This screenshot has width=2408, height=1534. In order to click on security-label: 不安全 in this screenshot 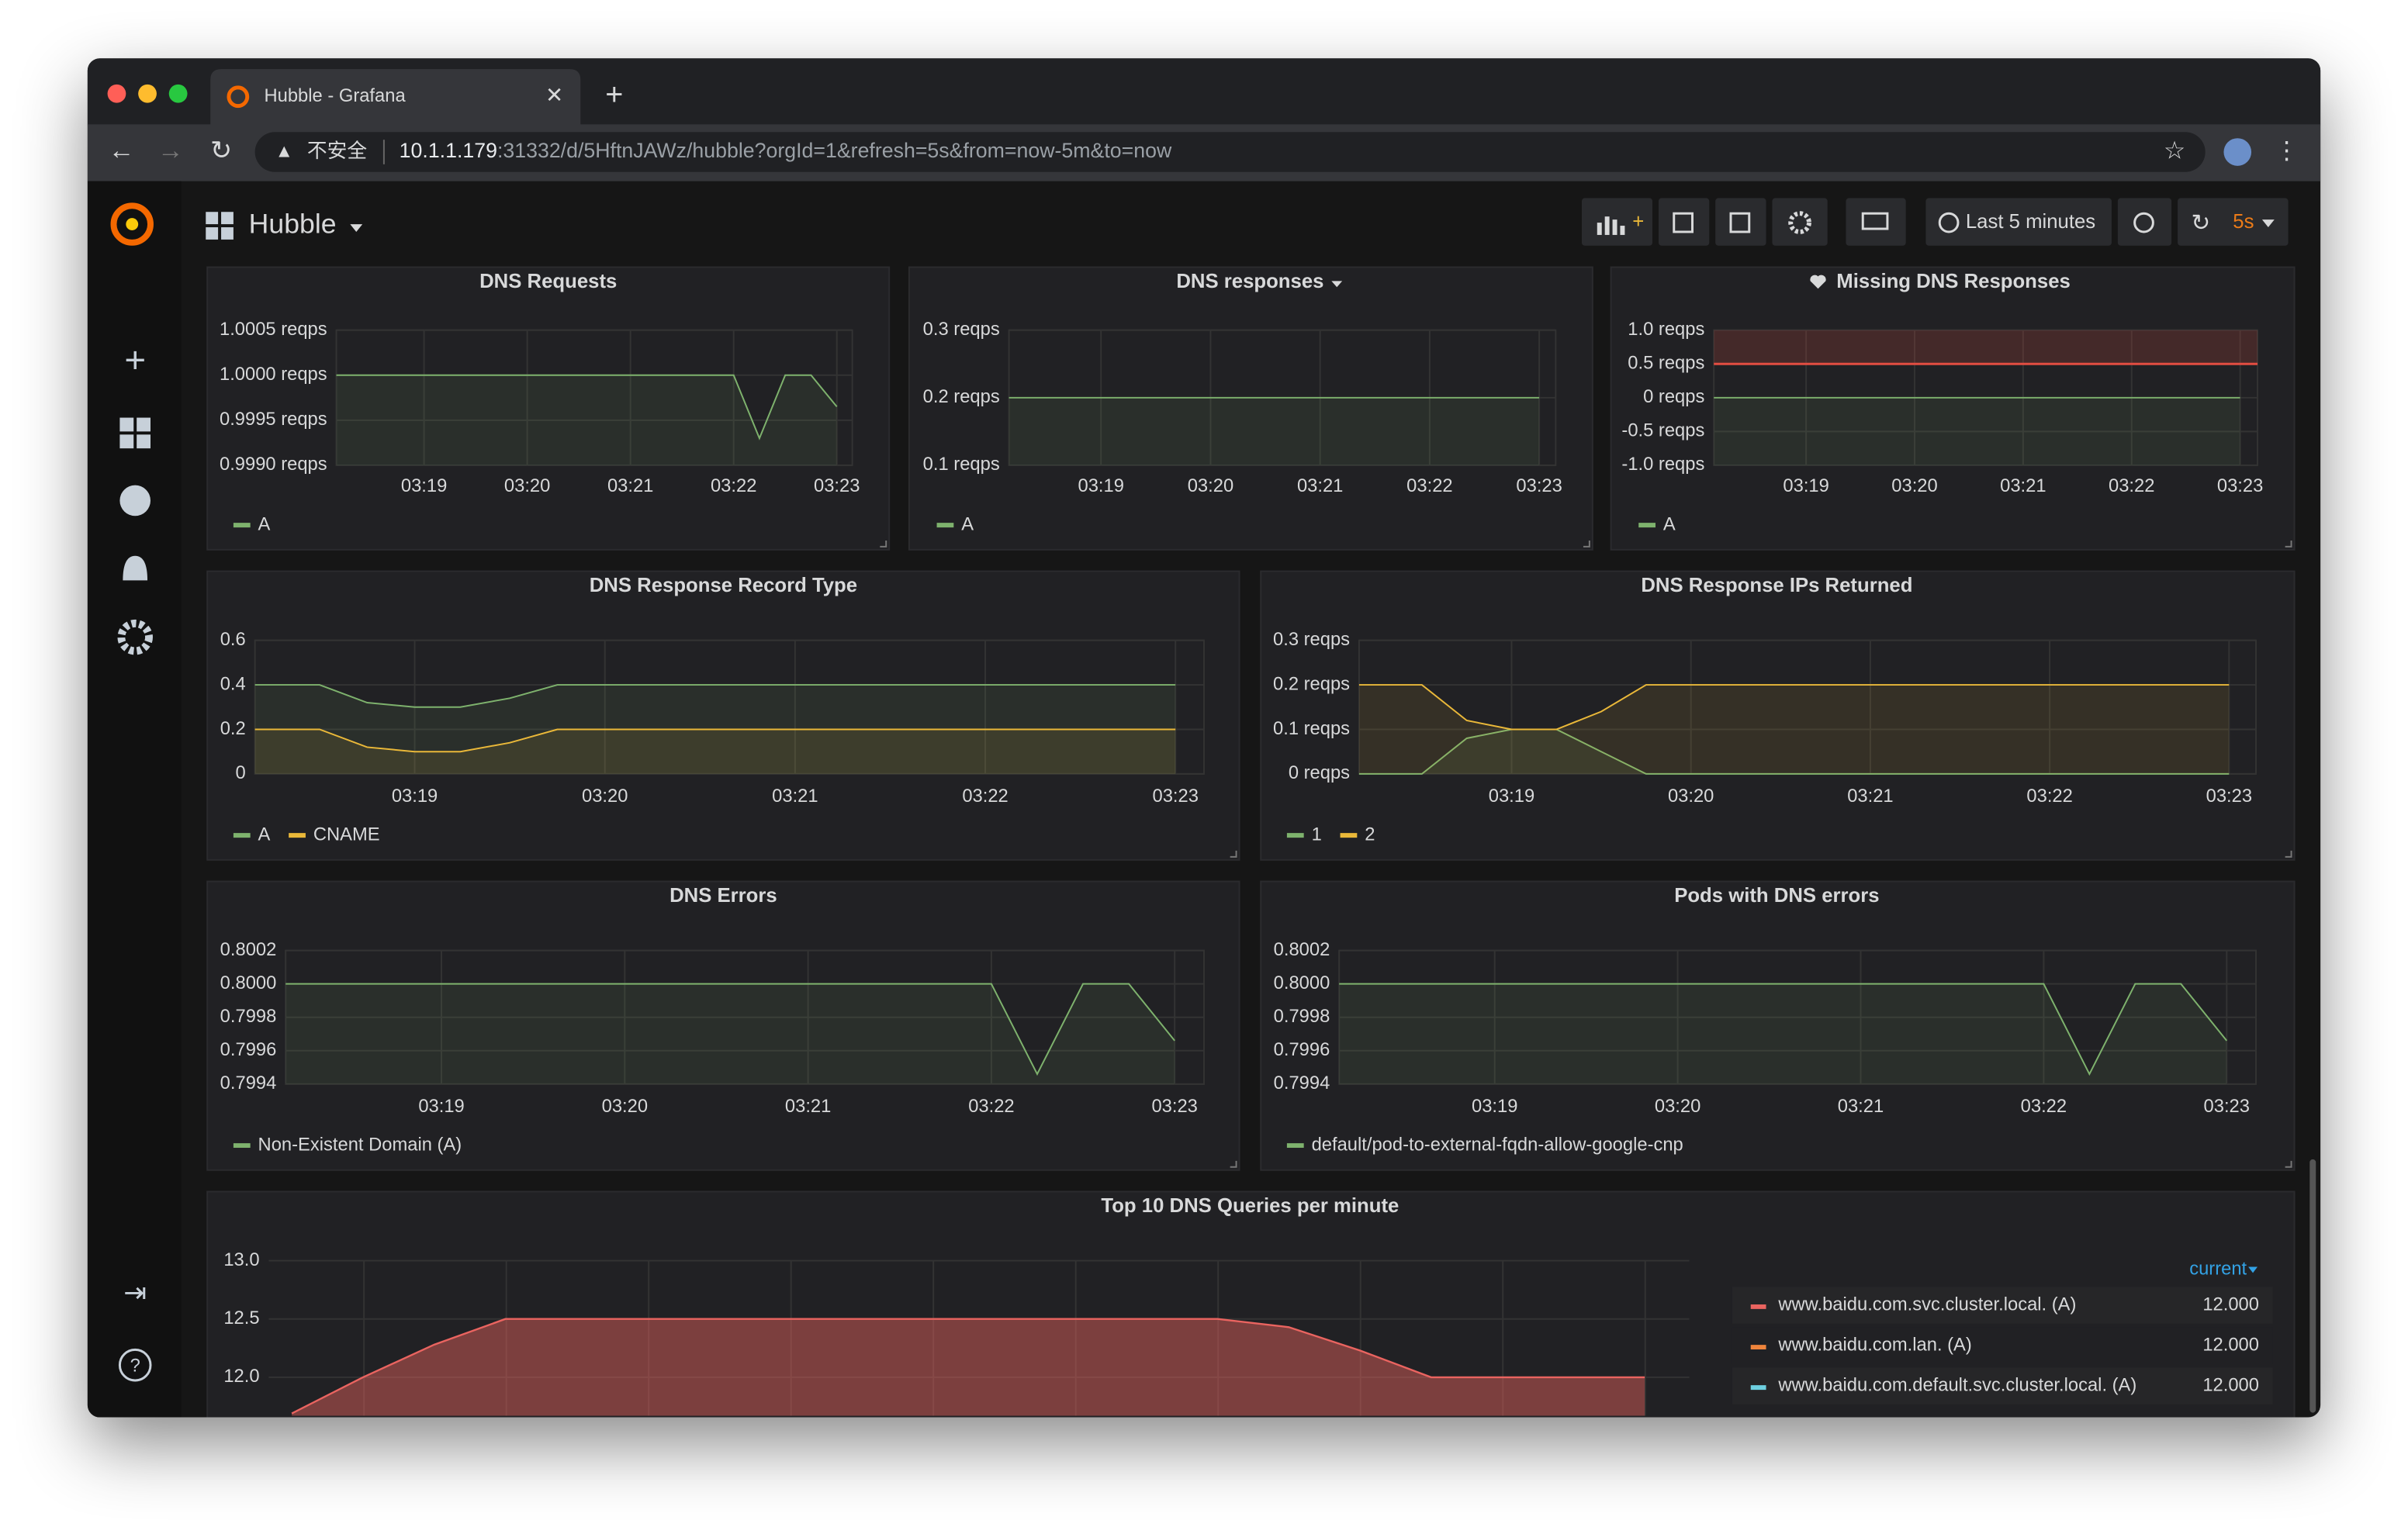, I will do `click(337, 151)`.